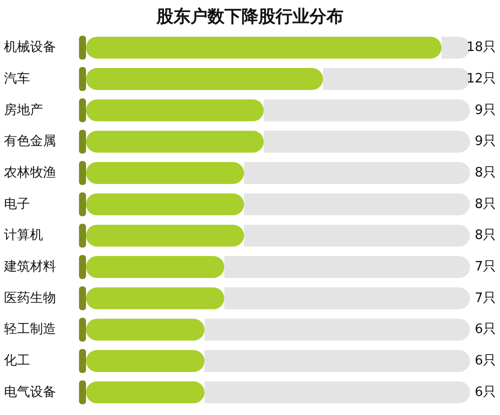 This screenshot has width=500, height=415. What do you see at coordinates (30, 298) in the screenshot?
I see `y-tick-label: 医药生物` at bounding box center [30, 298].